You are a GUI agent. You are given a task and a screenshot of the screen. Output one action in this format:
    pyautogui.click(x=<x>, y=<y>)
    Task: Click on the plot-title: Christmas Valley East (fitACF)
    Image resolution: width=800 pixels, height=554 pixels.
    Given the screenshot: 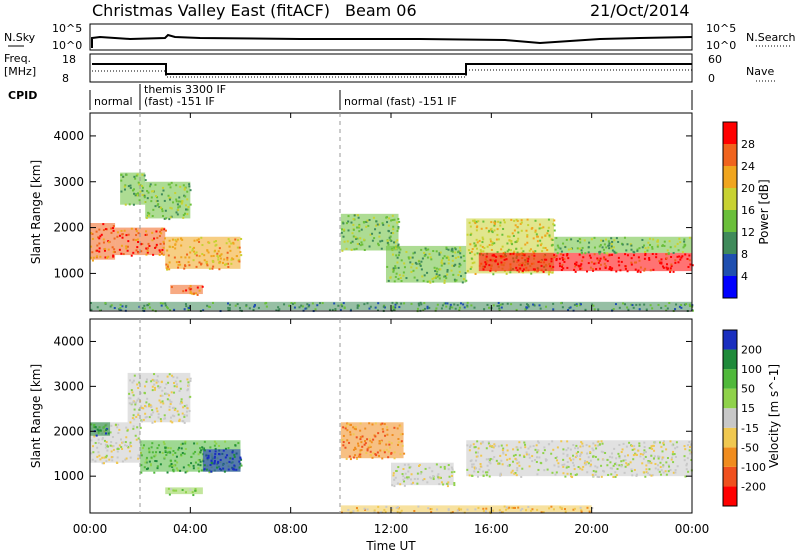 What is the action you would take?
    pyautogui.click(x=211, y=10)
    